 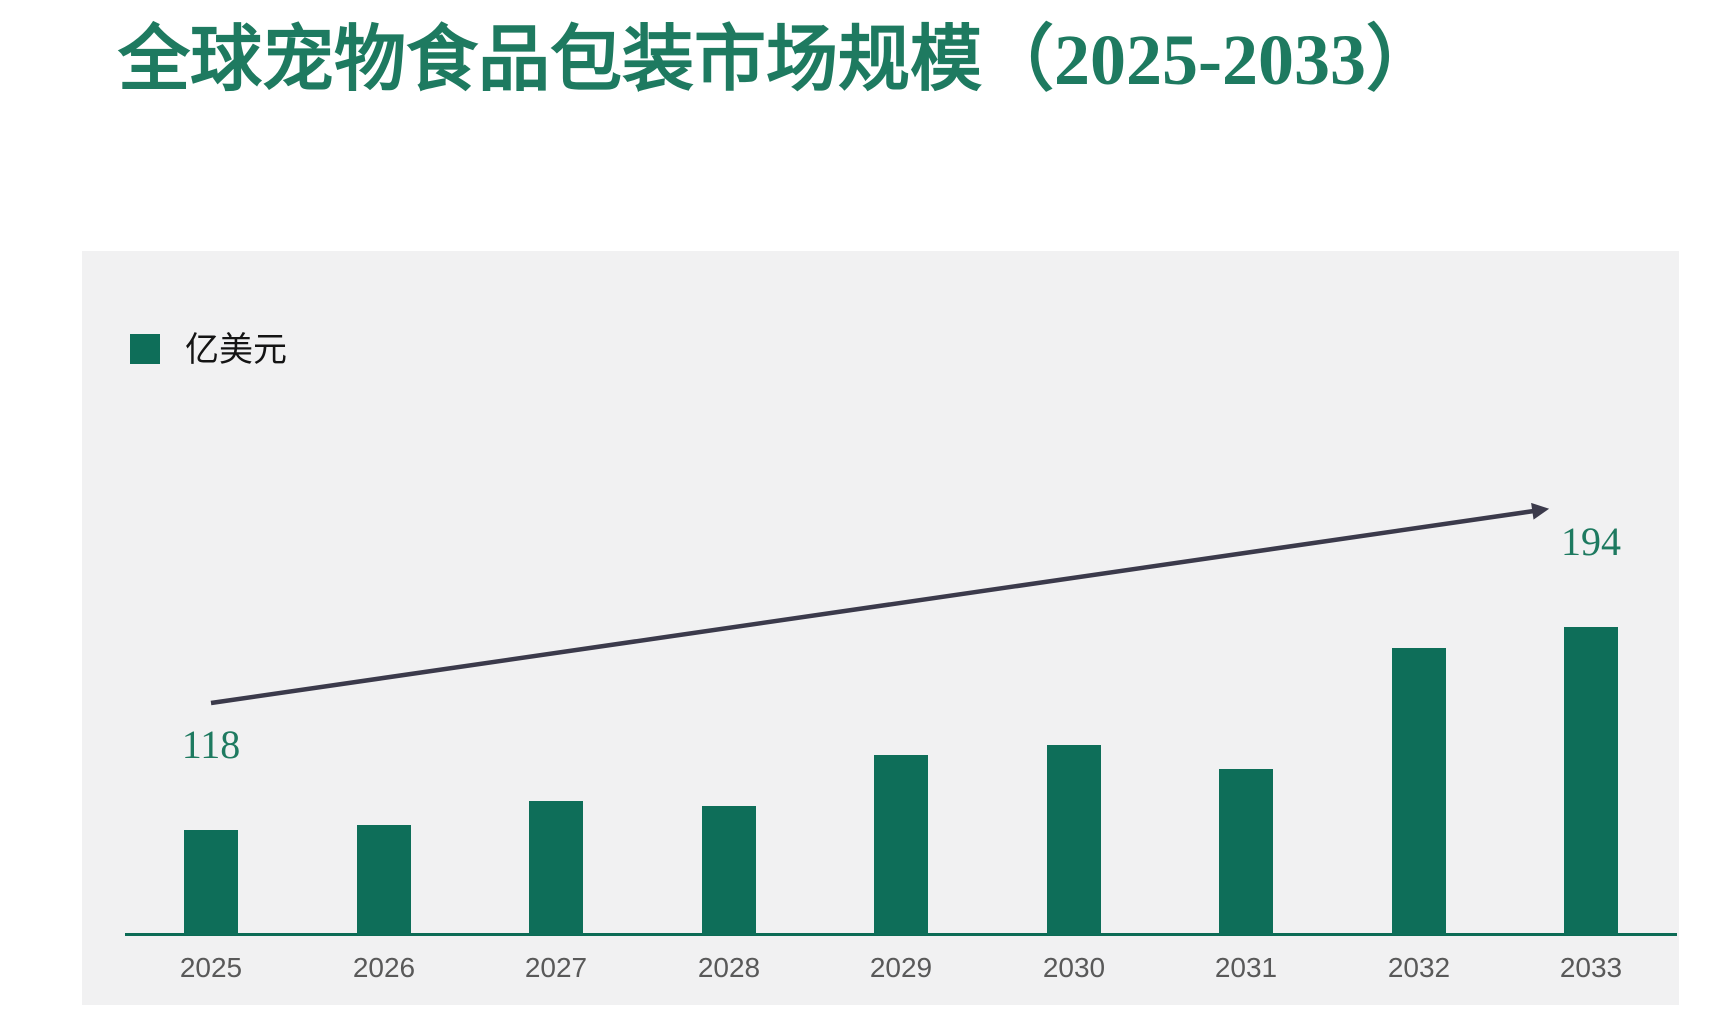 I want to click on x-tick-2030: 2030, so click(x=1074, y=967).